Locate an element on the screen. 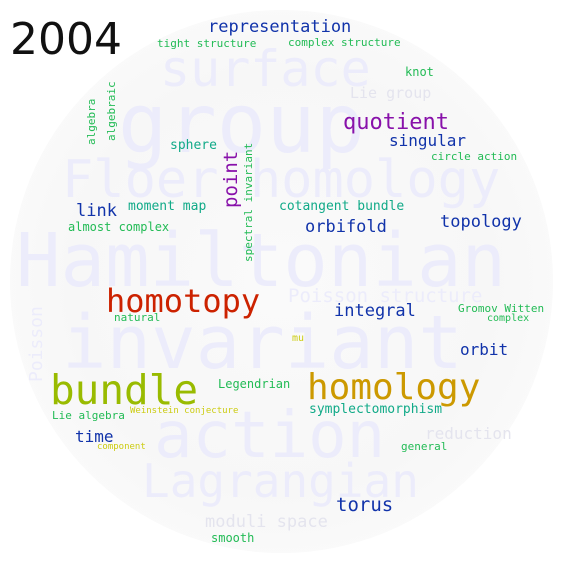  word-hamiltonian: Hamiltonian is located at coordinates (261, 261).